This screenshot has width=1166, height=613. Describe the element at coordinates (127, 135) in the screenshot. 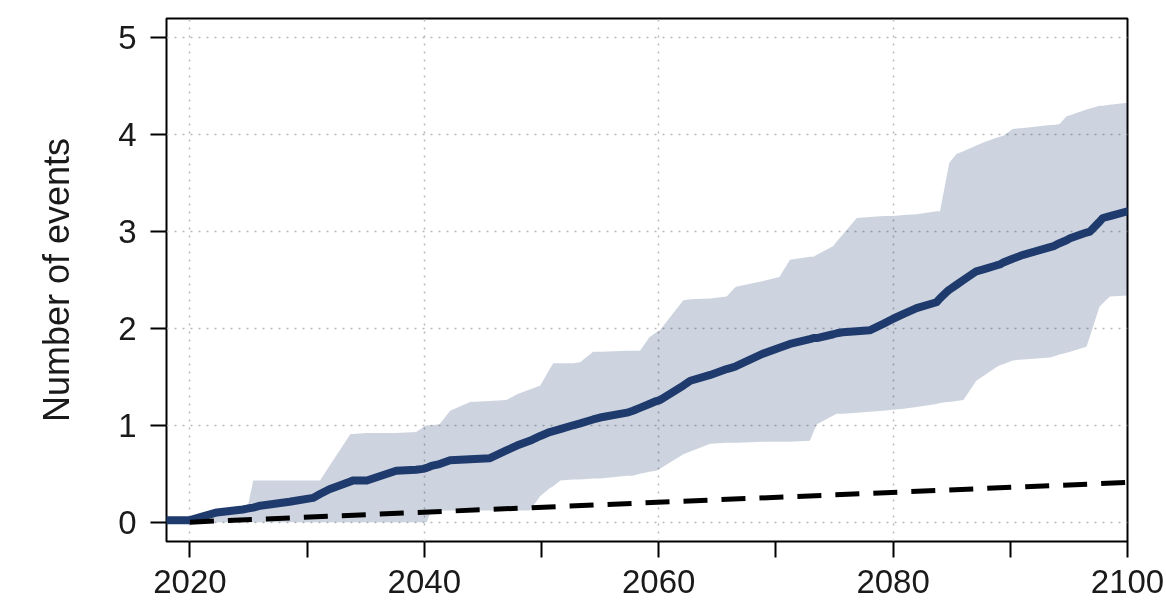

I see `y-tick-label: 4` at that location.